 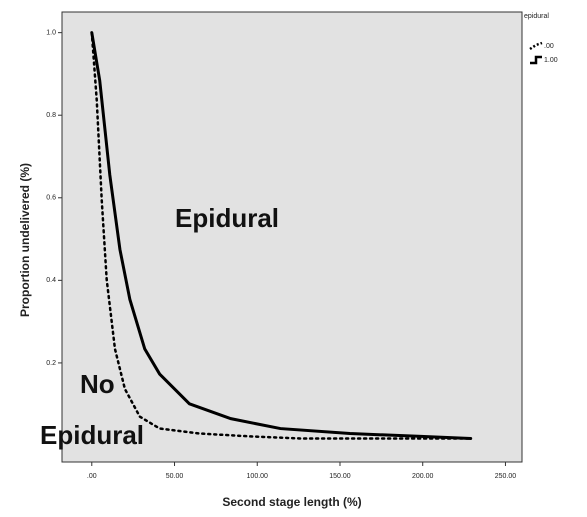 What do you see at coordinates (551, 60) in the screenshot?
I see `legend-label: 1.00` at bounding box center [551, 60].